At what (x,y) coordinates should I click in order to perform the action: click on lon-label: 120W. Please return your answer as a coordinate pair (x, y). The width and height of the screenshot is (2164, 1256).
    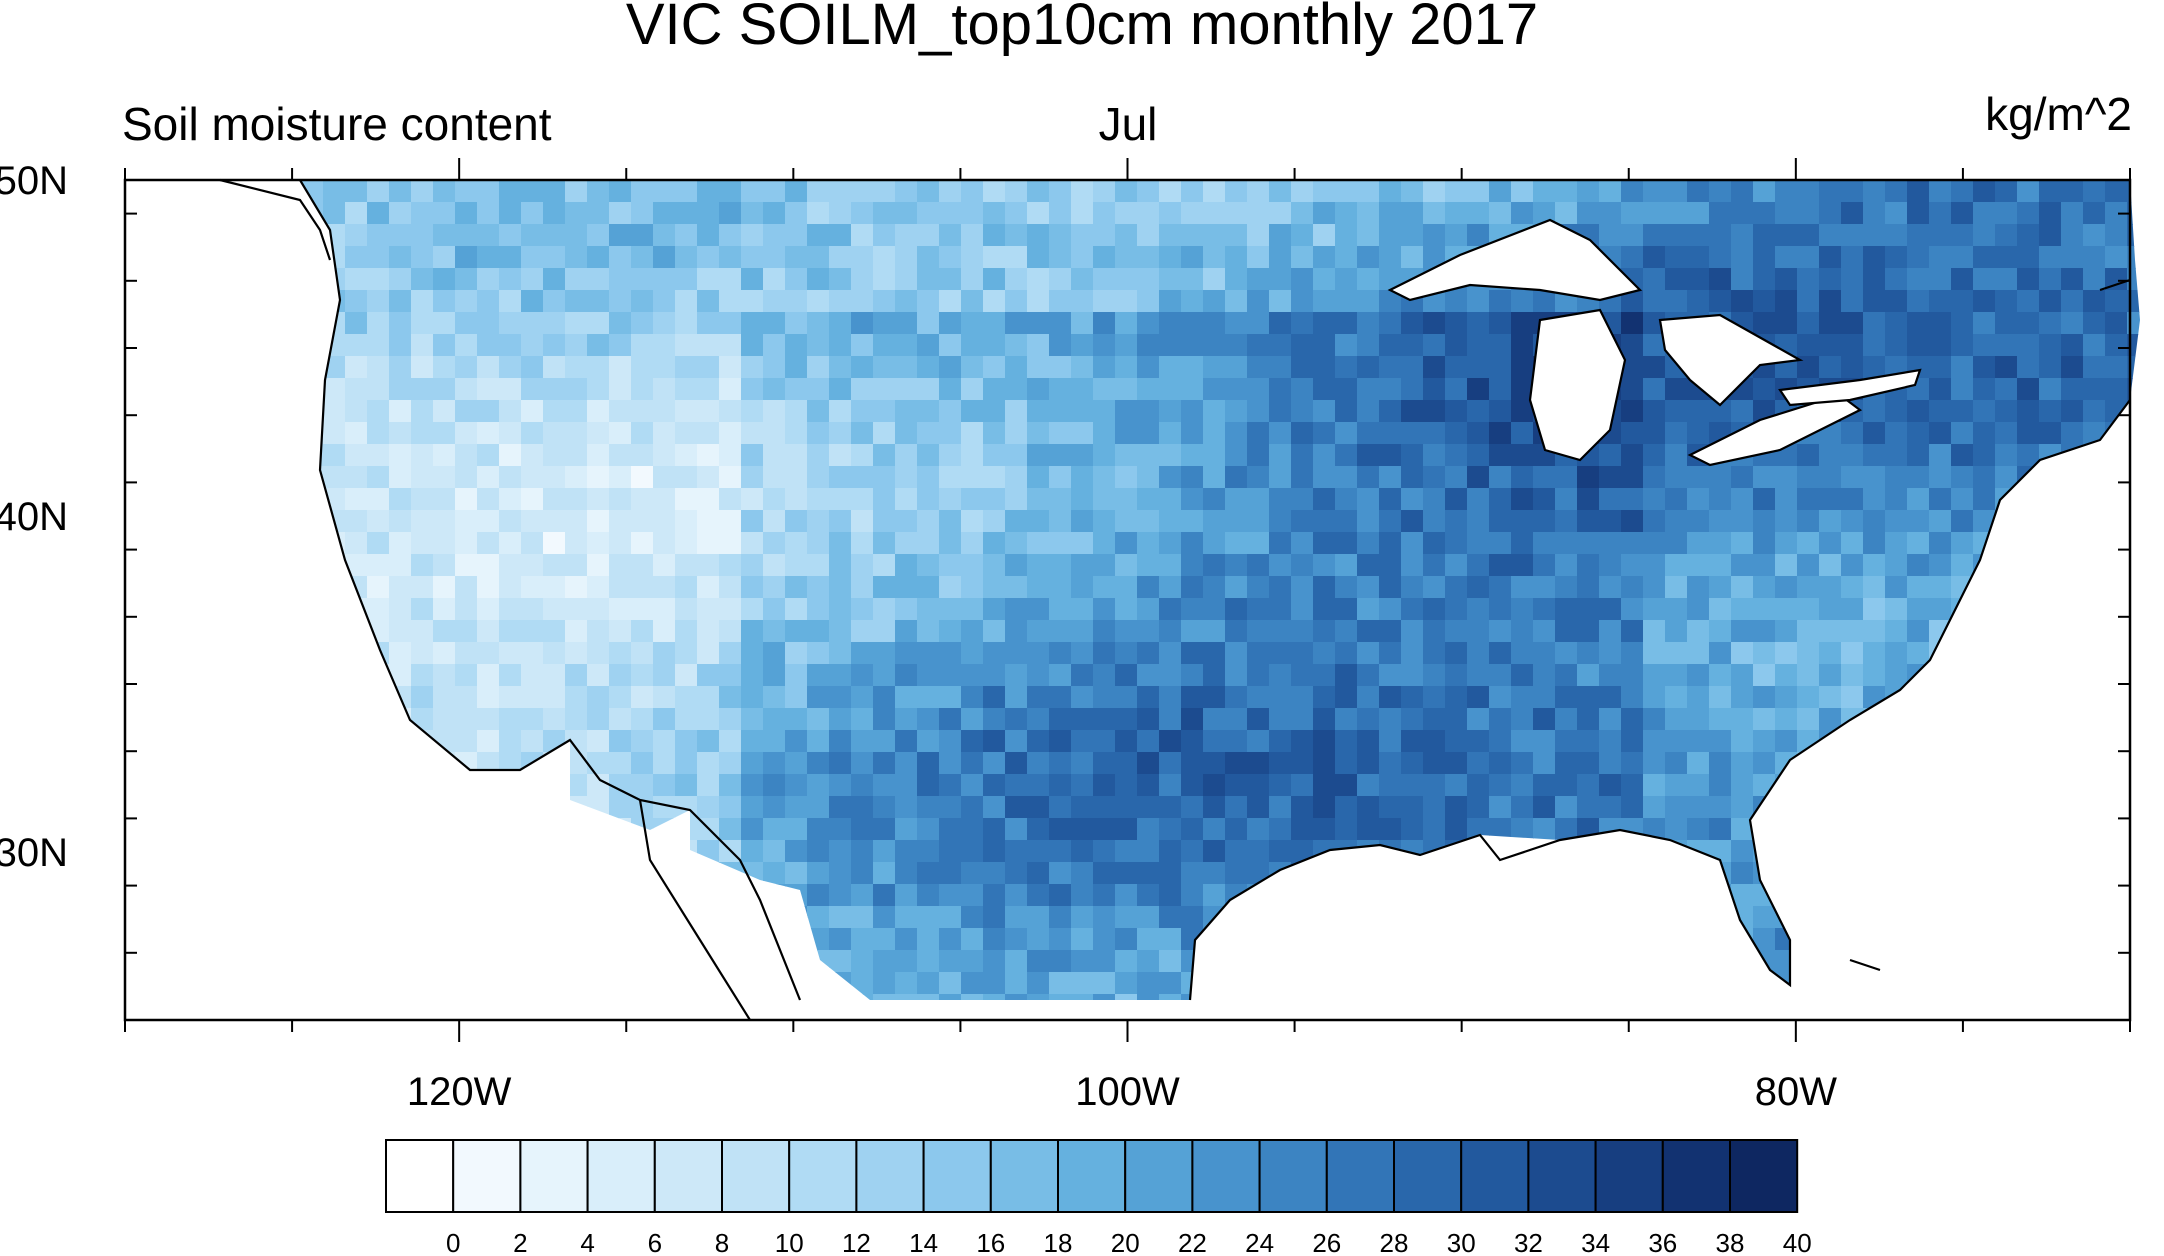
    Looking at the image, I should click on (459, 1092).